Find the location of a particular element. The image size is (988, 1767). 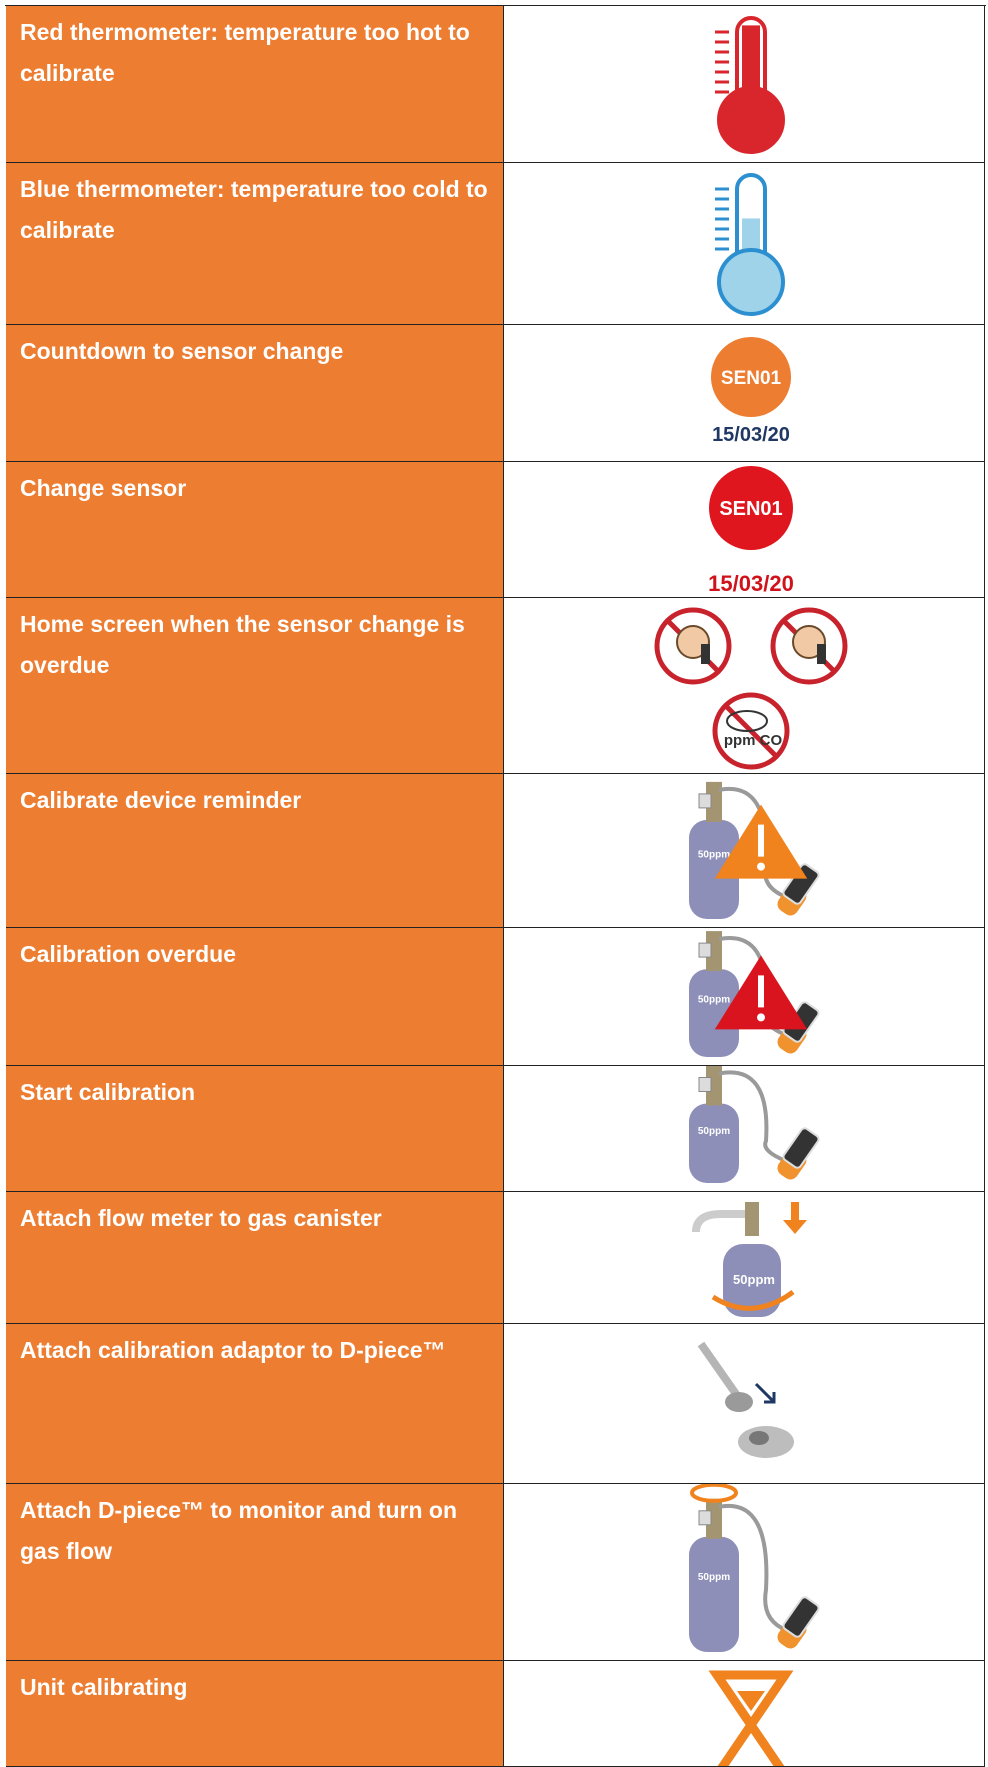

row-label: Countdown to sensor change is located at coordinates (254, 393).